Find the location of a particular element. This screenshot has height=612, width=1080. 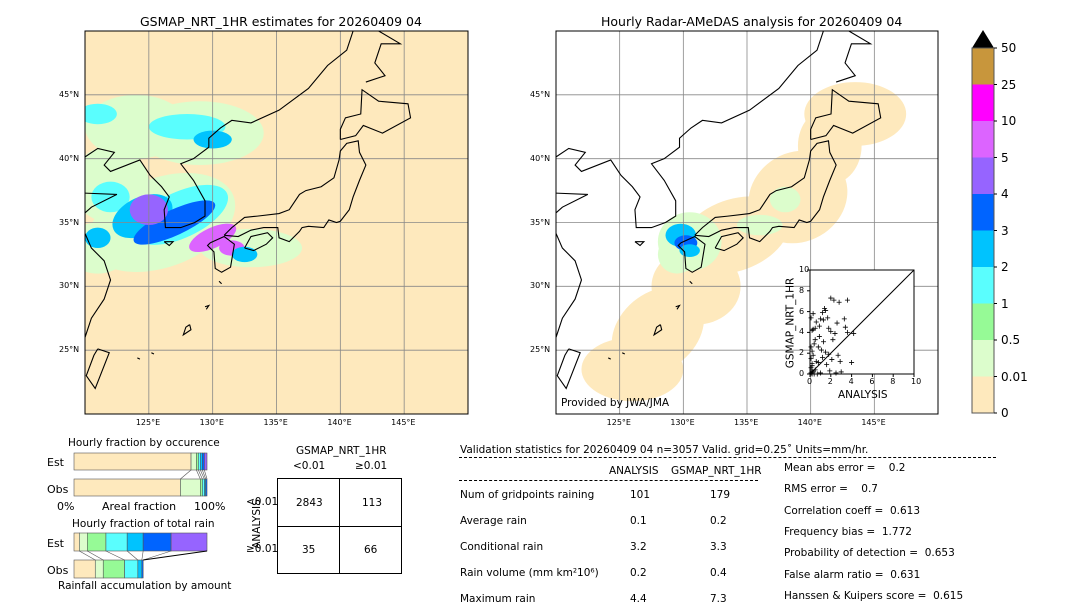

colorbar-label: 2 is located at coordinates (1005, 267).